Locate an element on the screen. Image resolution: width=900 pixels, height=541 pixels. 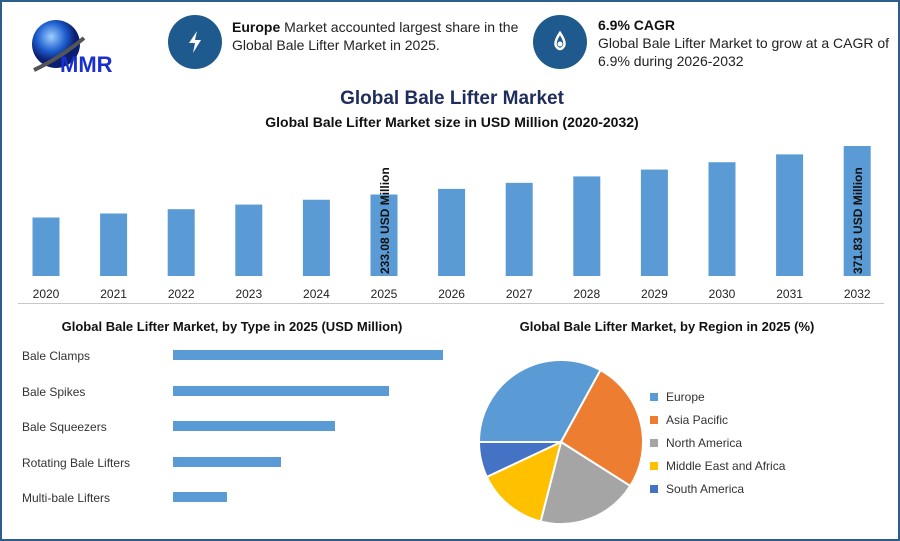
type-category-label: Bale Spikes is located at coordinates (54, 391).